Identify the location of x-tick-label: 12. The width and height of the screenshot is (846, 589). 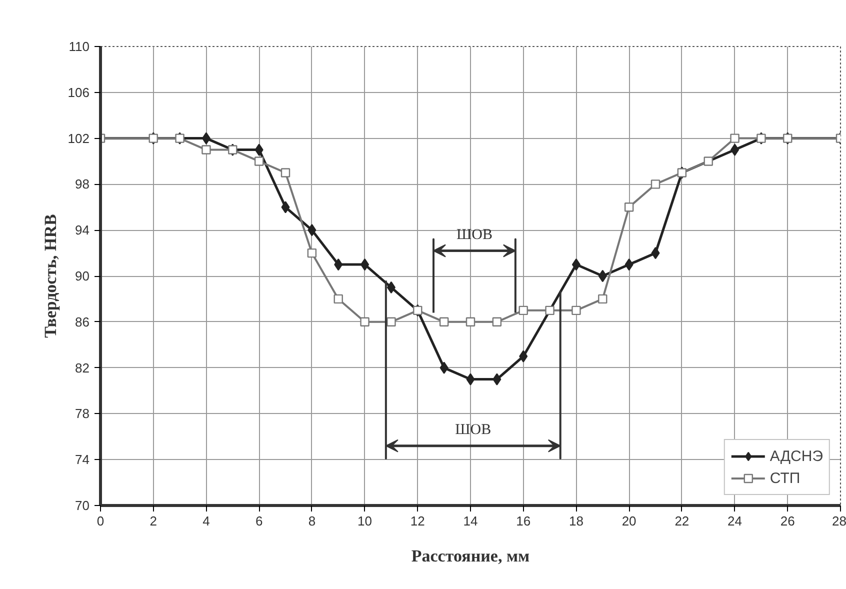
(417, 521).